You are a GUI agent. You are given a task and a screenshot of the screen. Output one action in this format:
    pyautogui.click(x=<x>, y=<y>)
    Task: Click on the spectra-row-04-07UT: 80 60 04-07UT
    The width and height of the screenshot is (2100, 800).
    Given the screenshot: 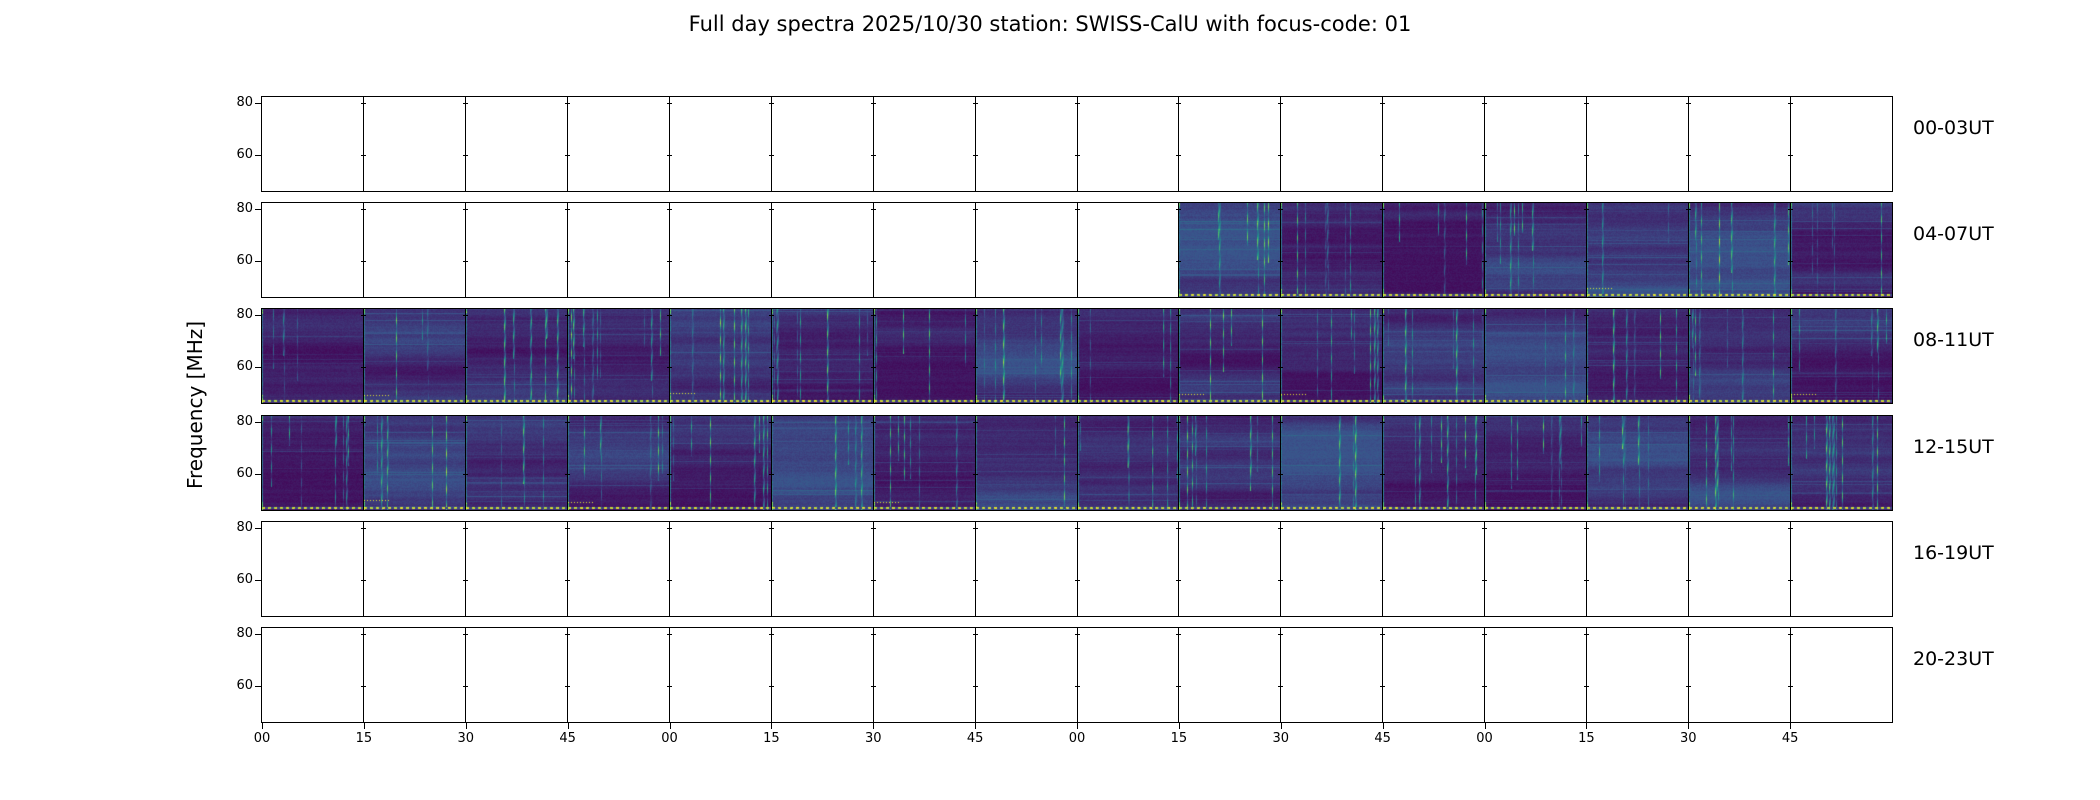 What is the action you would take?
    pyautogui.click(x=1115, y=250)
    